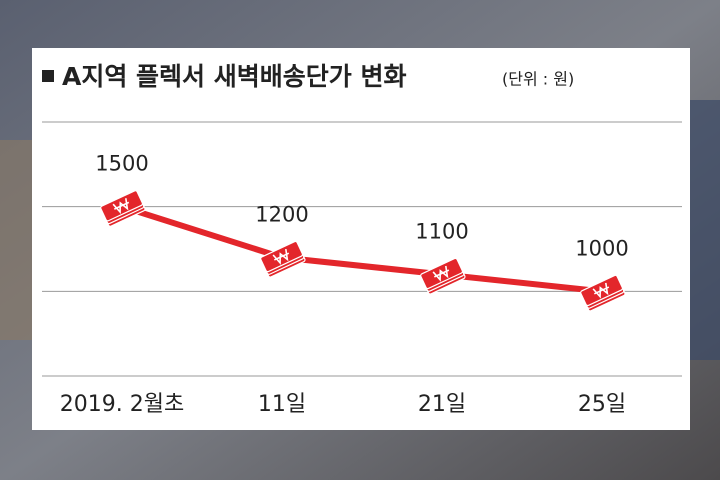 This screenshot has height=484, width=720. What do you see at coordinates (705, 230) in the screenshot?
I see `background-shape` at bounding box center [705, 230].